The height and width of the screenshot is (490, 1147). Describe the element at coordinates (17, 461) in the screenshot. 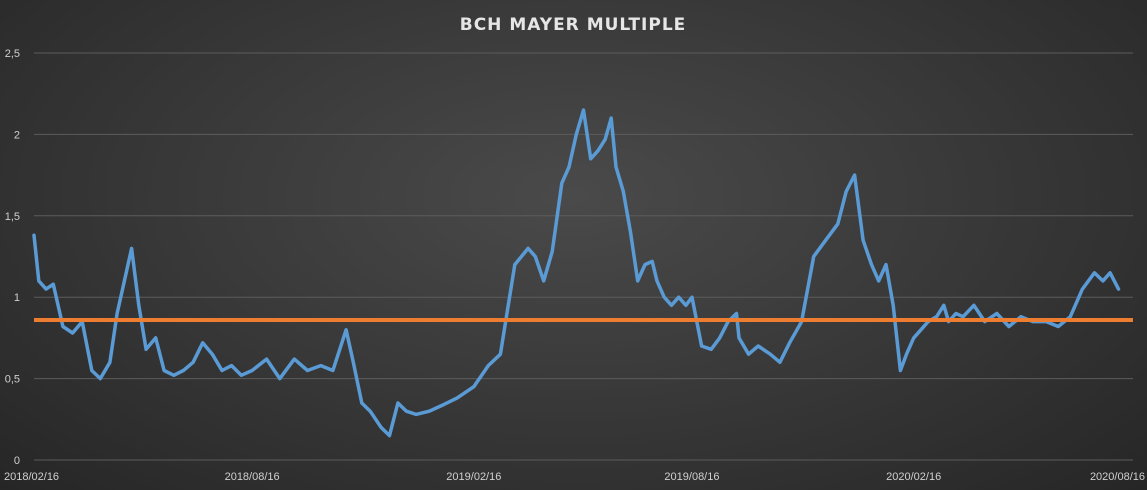

I see `y-tick-label: 0` at that location.